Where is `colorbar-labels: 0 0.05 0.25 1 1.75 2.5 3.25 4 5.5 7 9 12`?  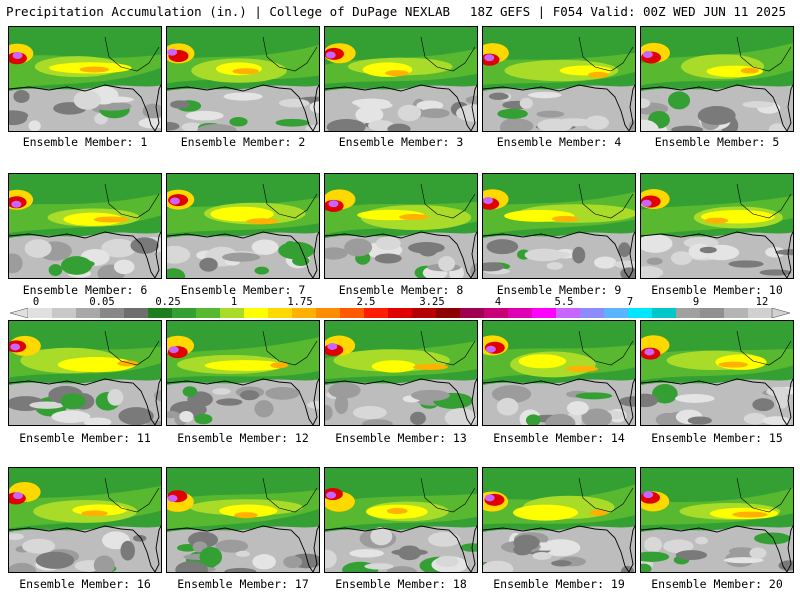 colorbar-labels: 0 0.05 0.25 1 1.75 2.5 3.25 4 5.5 7 9 12 is located at coordinates (400, 302).